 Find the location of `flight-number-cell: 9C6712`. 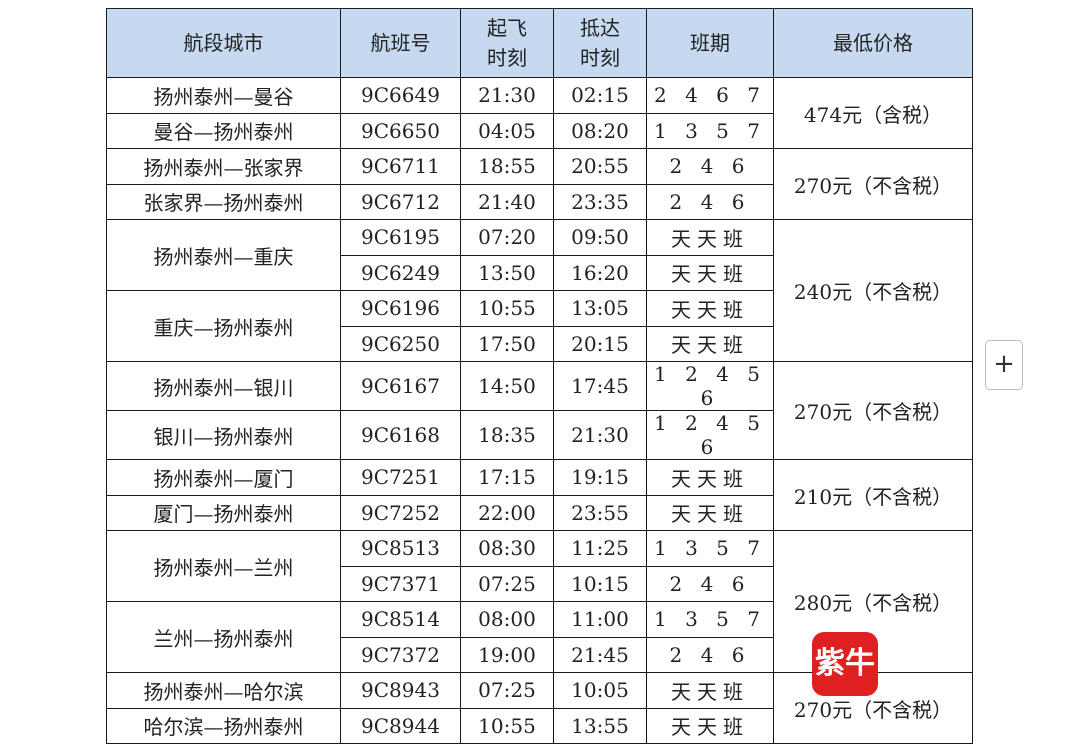

flight-number-cell: 9C6712 is located at coordinates (400, 201).